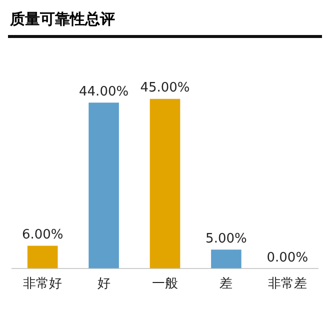  I want to click on data-label: 6.00%, so click(43, 235).